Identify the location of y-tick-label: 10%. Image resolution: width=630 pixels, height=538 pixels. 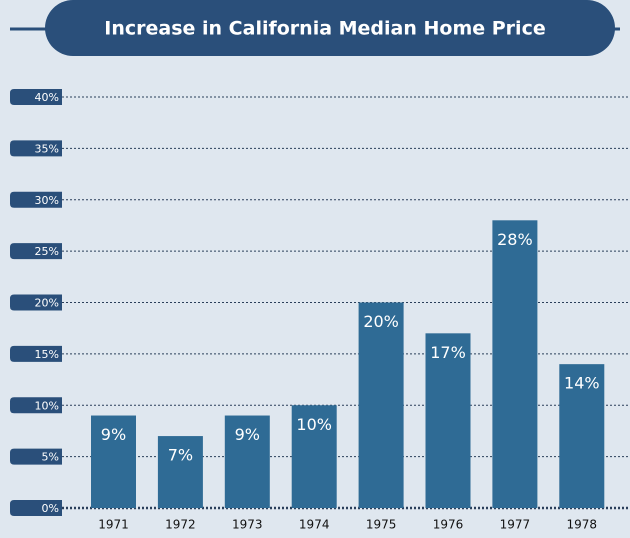
(47, 405).